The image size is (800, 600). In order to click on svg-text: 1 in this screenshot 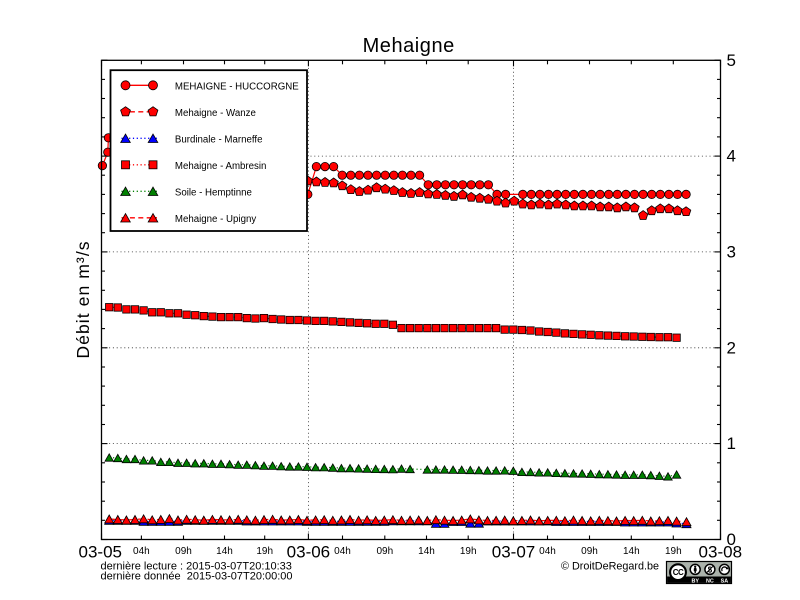, I will do `click(731, 443)`.